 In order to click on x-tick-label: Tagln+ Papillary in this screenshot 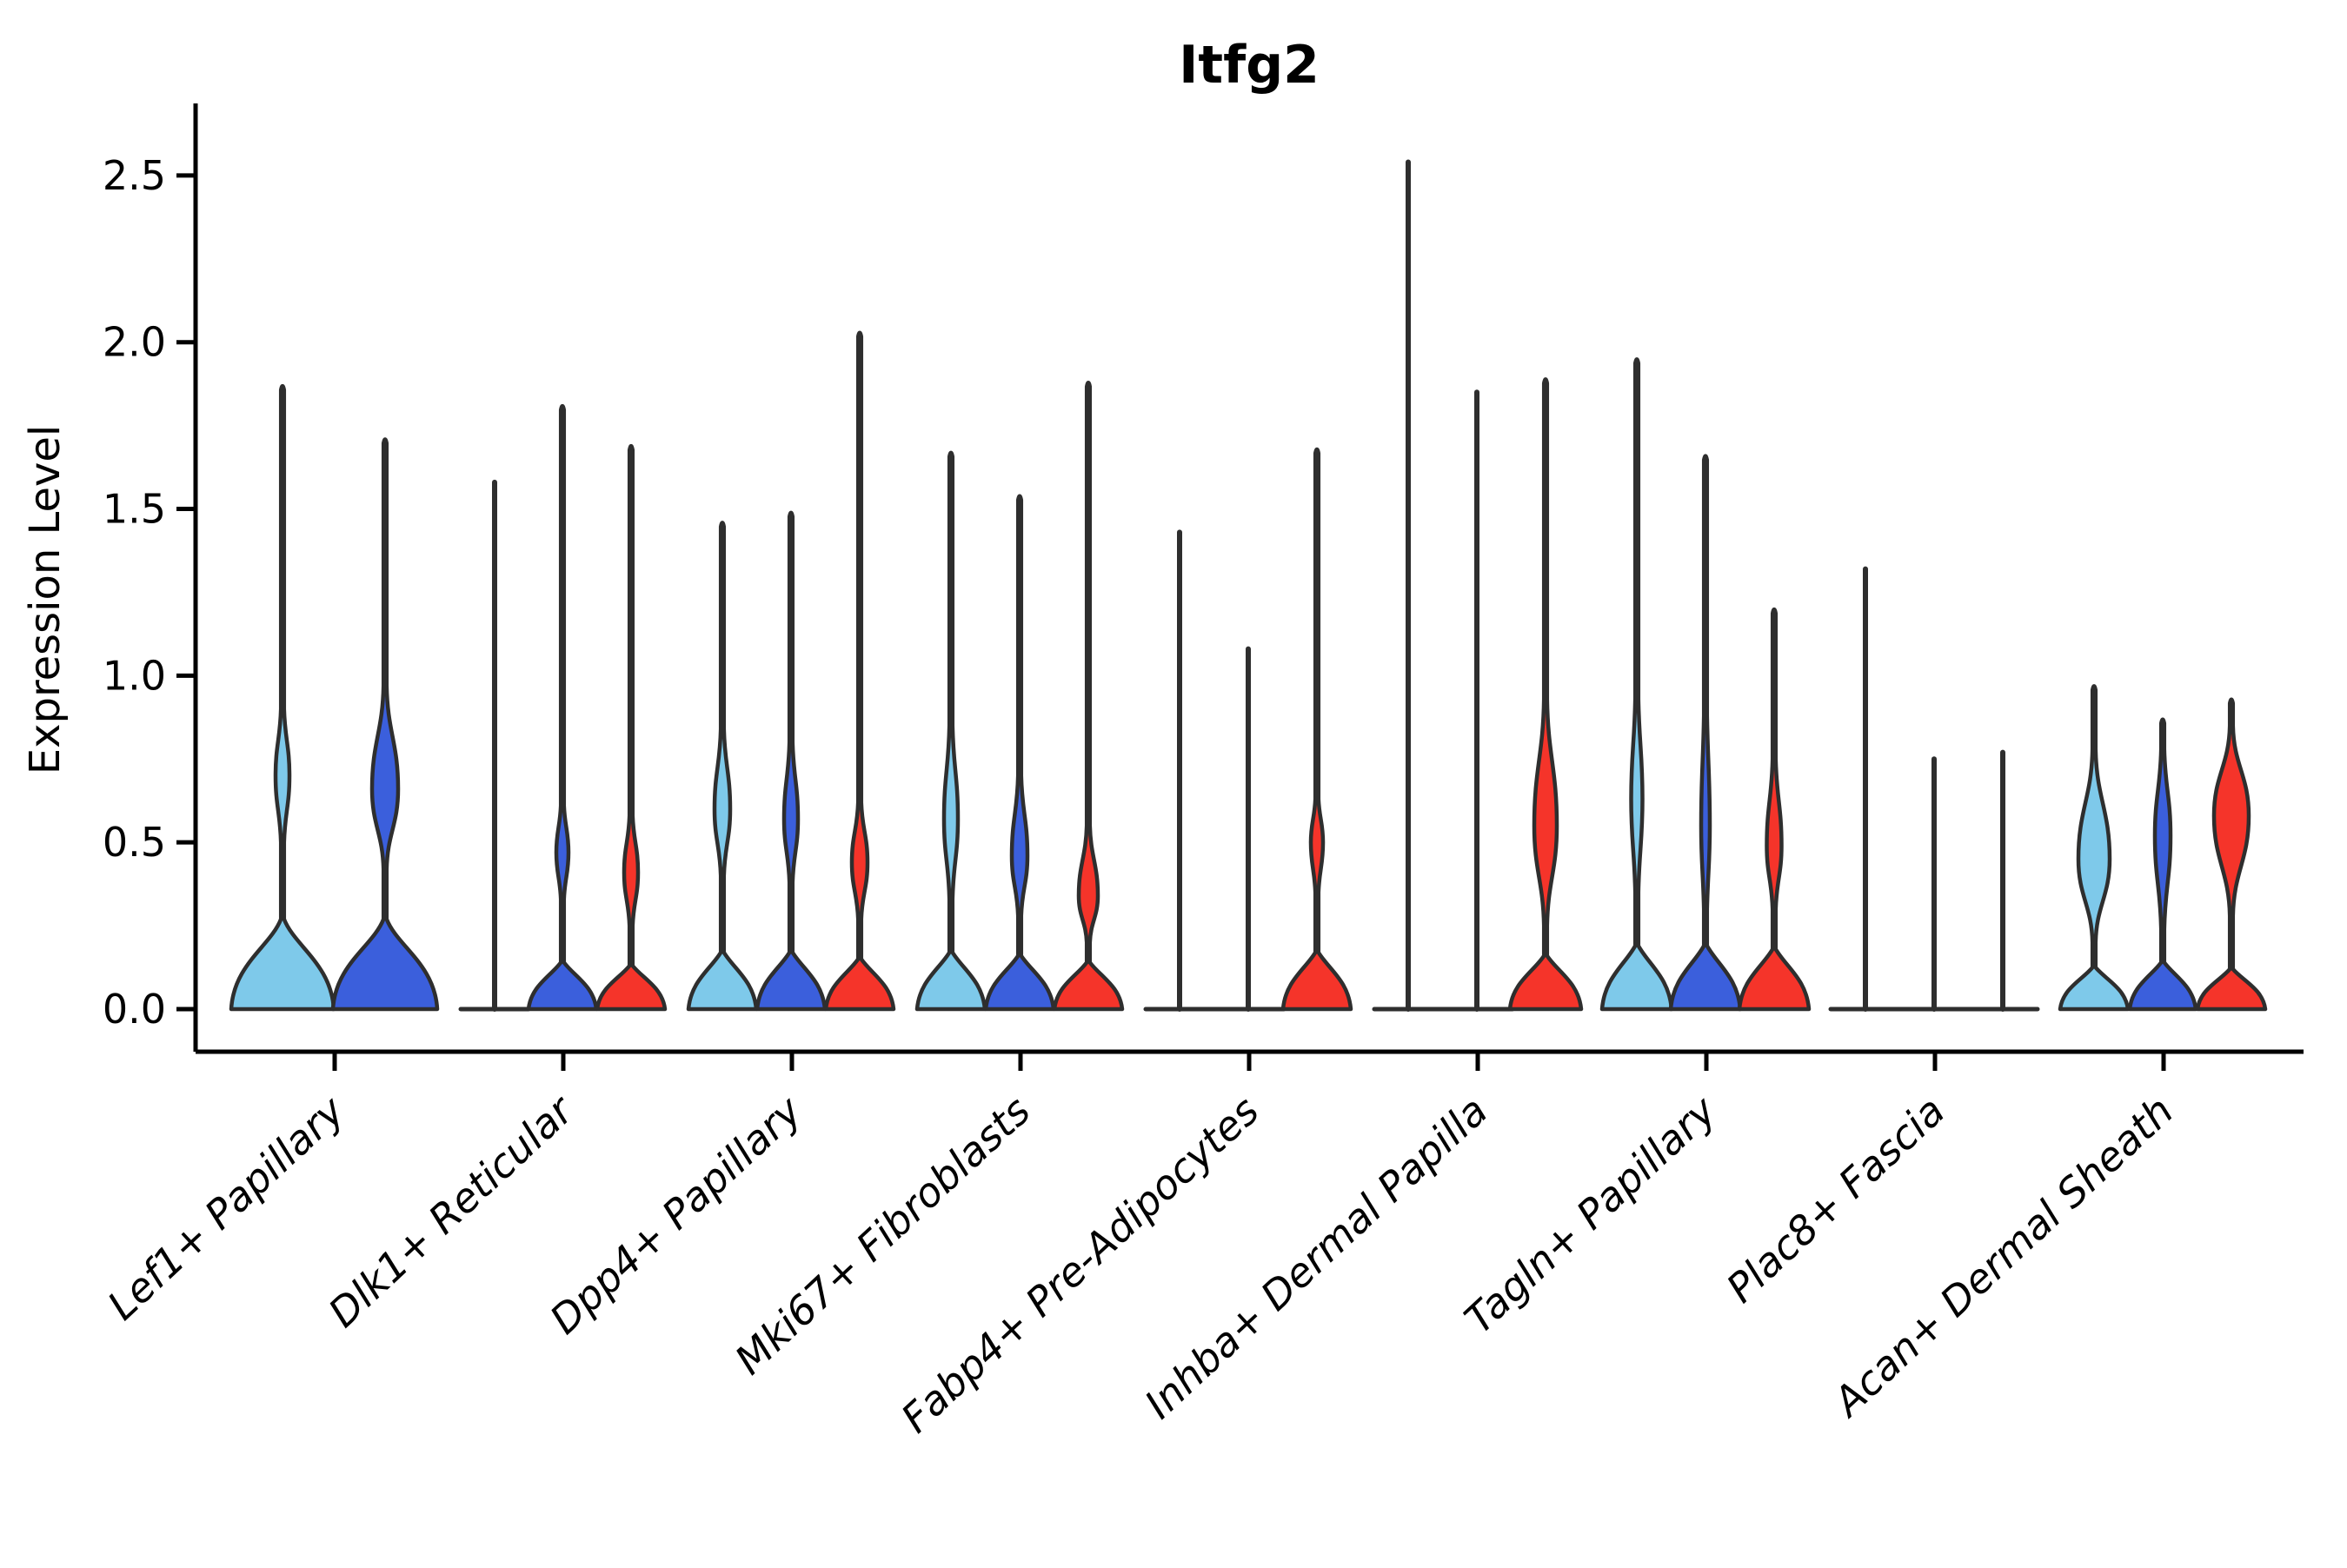, I will do `click(1590, 1214)`.